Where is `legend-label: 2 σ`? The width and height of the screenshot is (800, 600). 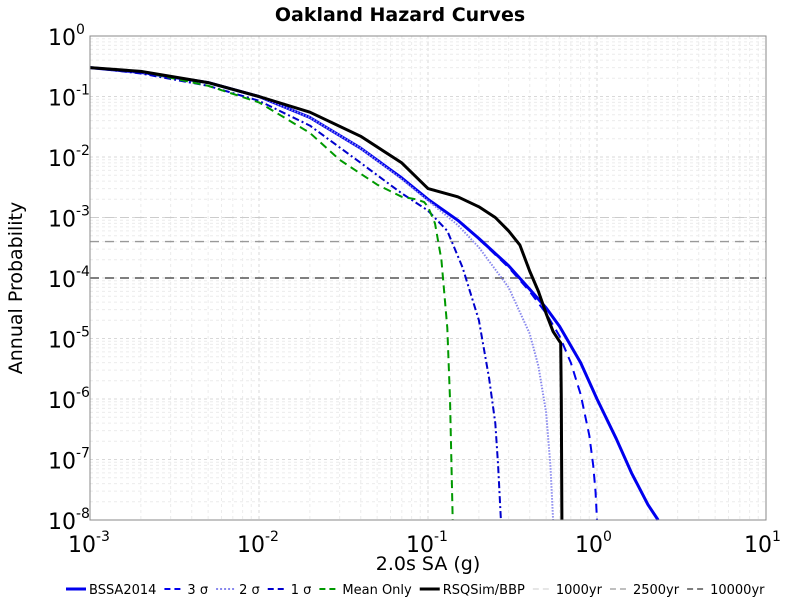 legend-label: 2 σ is located at coordinates (249, 590).